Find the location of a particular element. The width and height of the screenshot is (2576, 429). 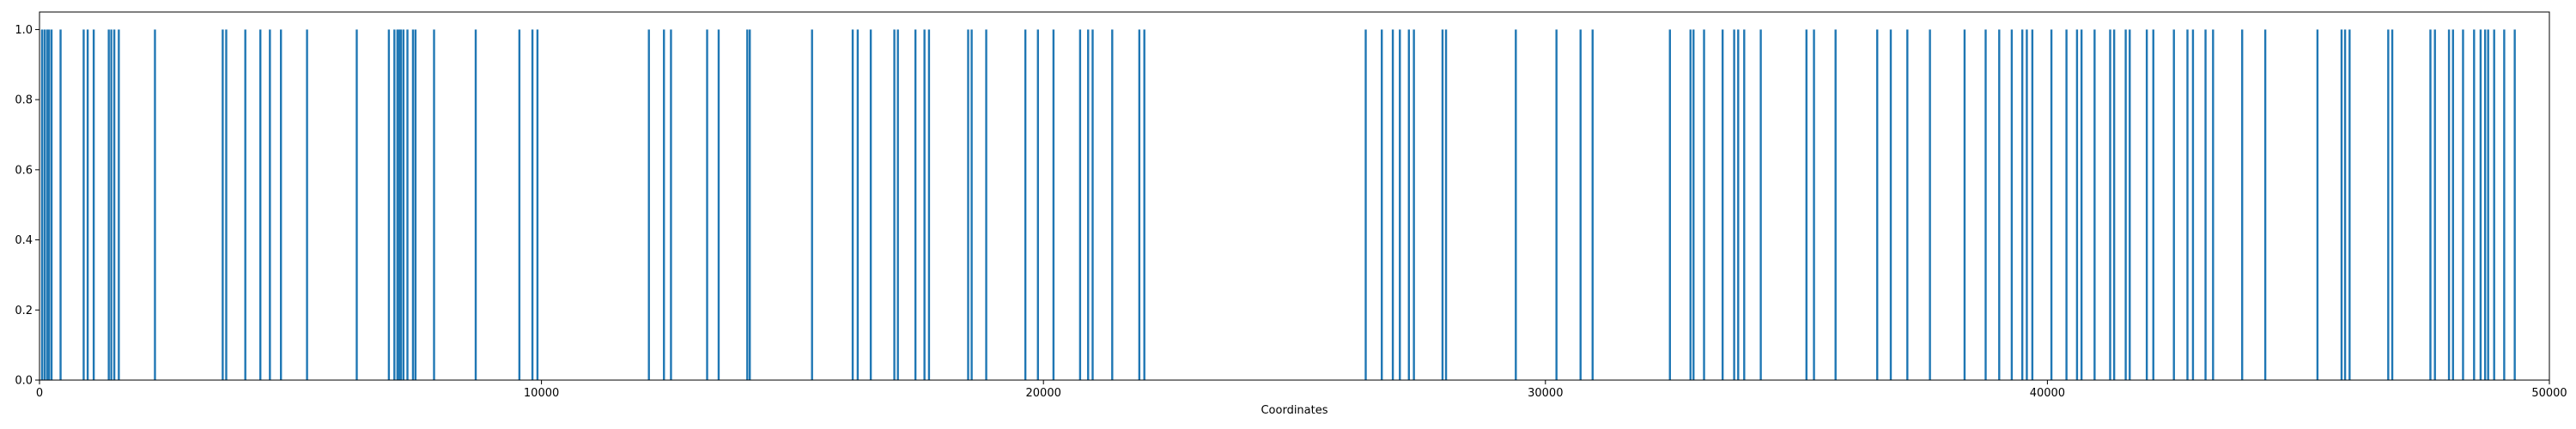

y-tick-label: 0.4 is located at coordinates (24, 240).